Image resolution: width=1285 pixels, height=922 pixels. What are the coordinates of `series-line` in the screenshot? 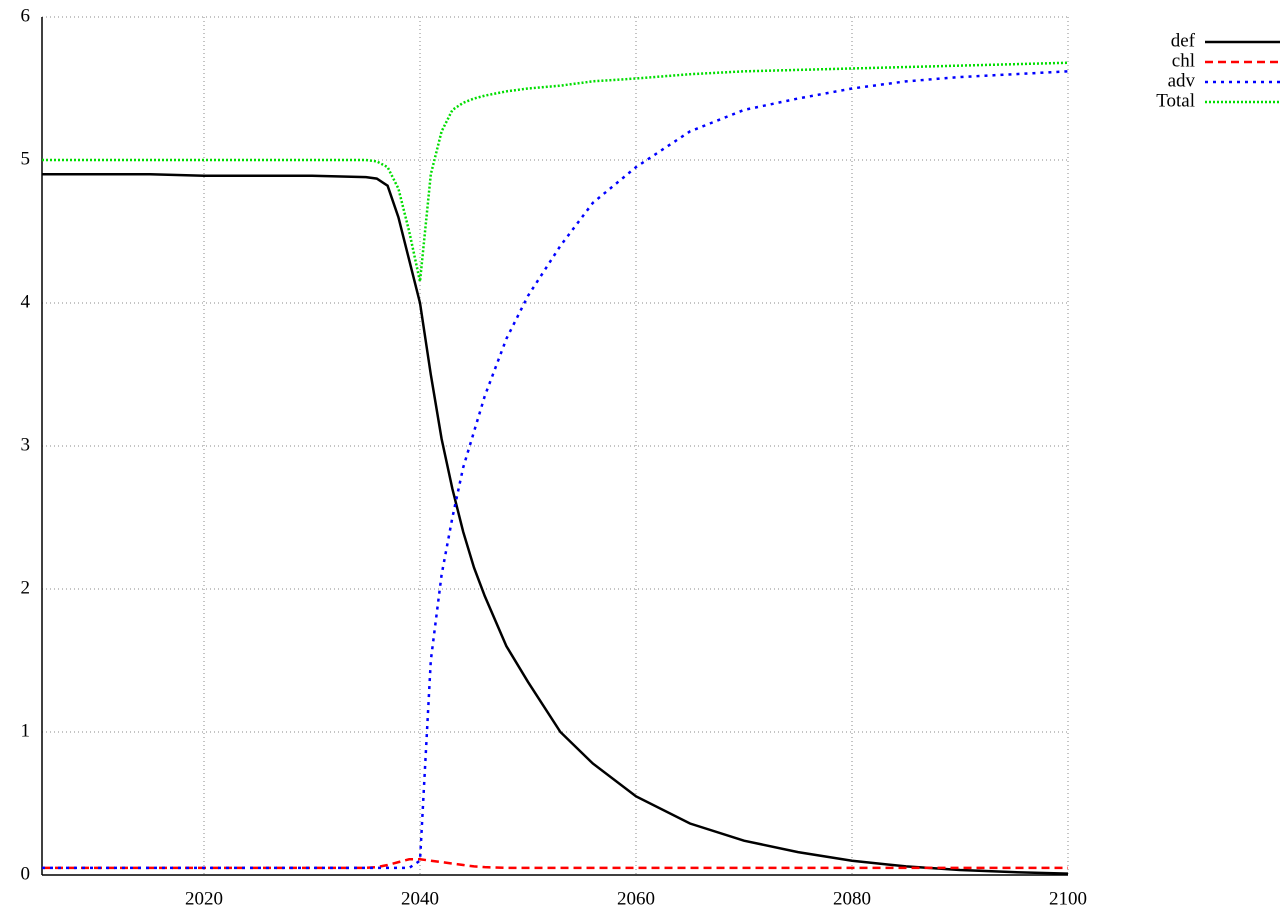 It's located at (555, 864).